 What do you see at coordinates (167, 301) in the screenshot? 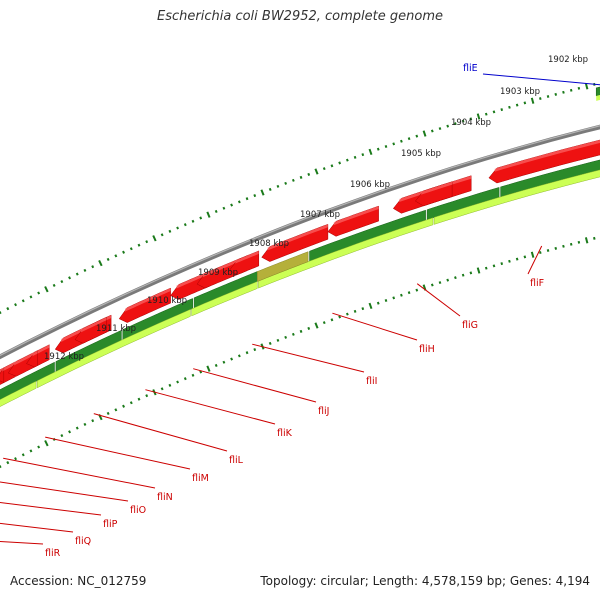
I see `kbp-label: 1910 kbp` at bounding box center [167, 301].